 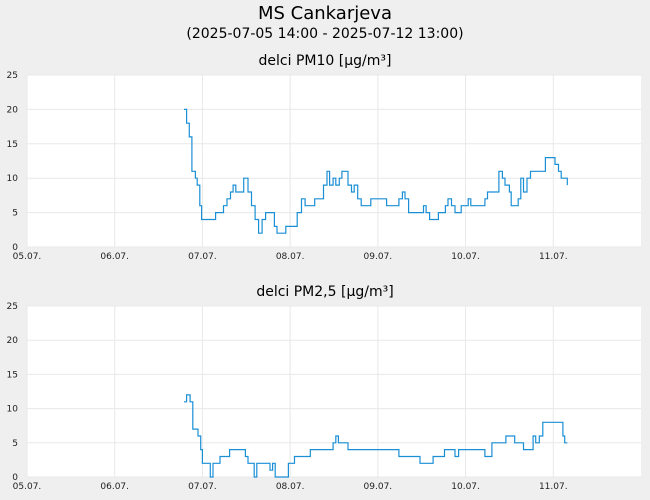 What do you see at coordinates (325, 61) in the screenshot?
I see `chart-title: delci PM10 [µg/m³]` at bounding box center [325, 61].